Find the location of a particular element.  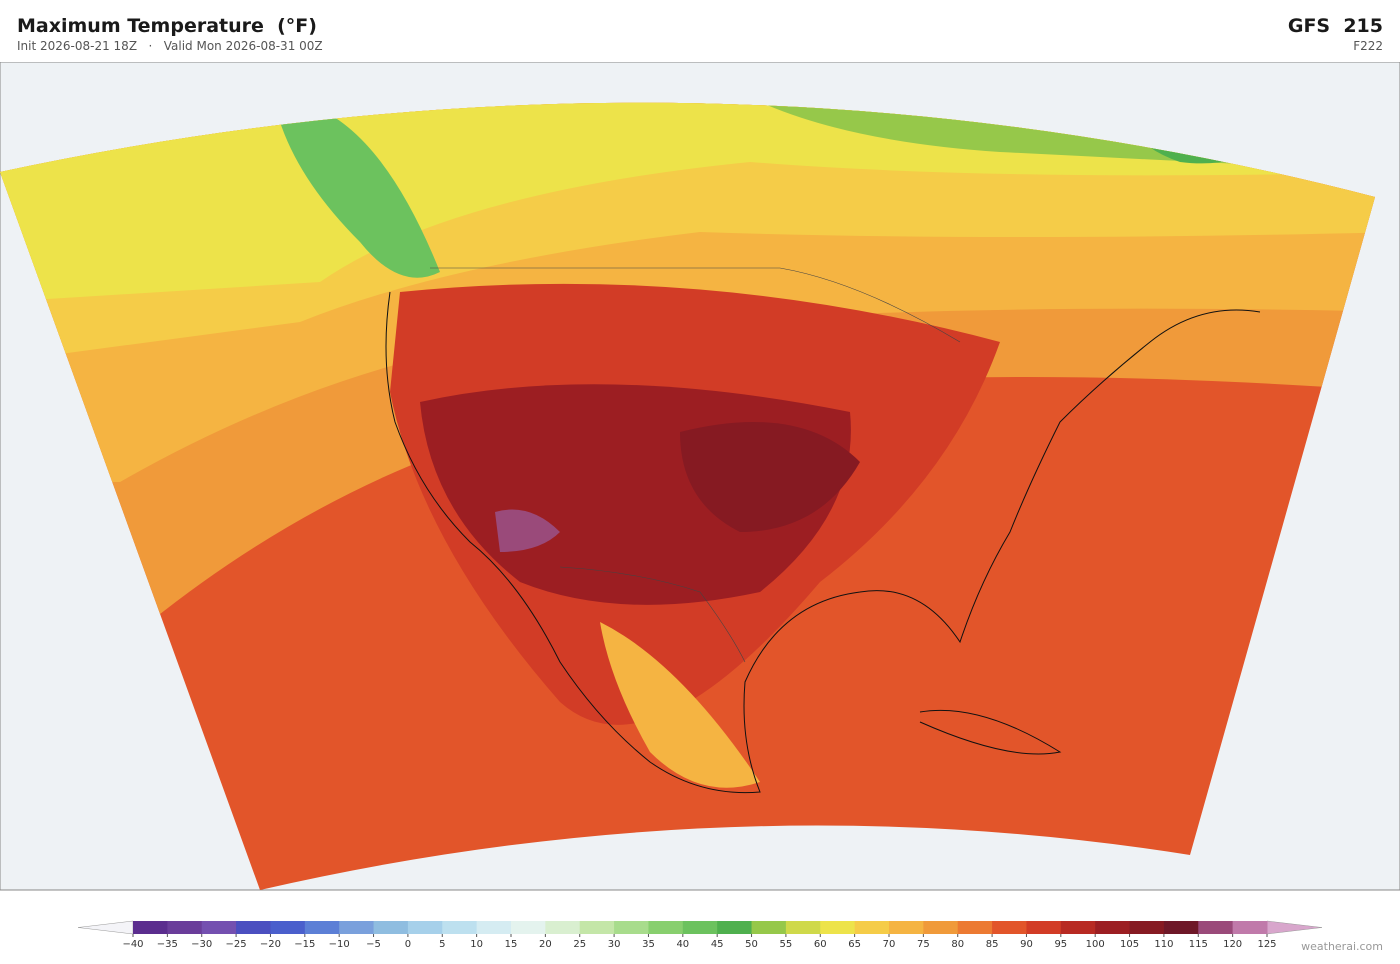

colorbar-tick-label: 5 is located at coordinates (442, 944).